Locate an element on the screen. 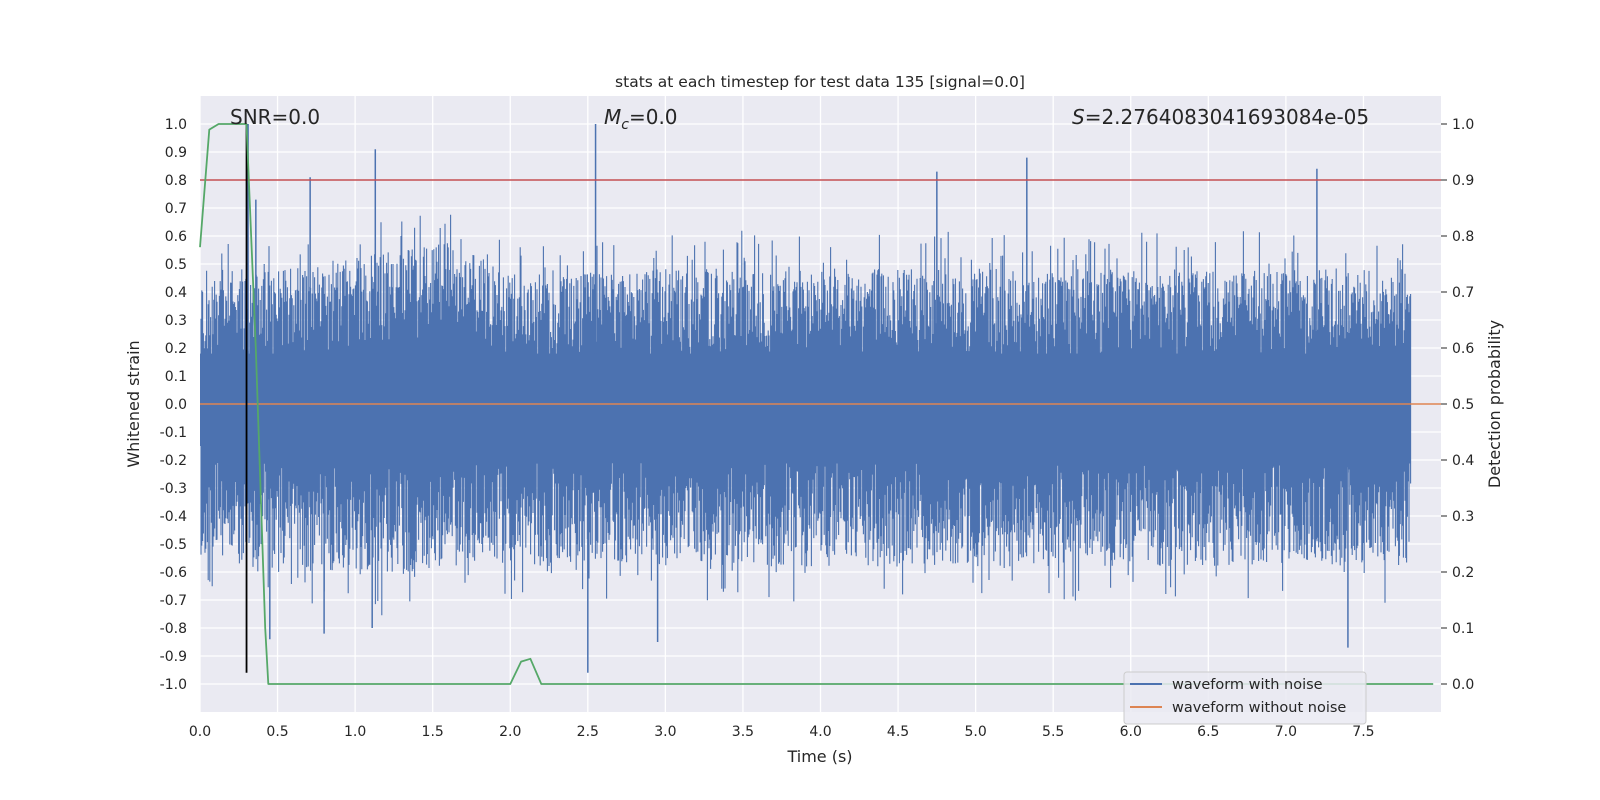  x-tick-label: 2.0 is located at coordinates (510, 732).